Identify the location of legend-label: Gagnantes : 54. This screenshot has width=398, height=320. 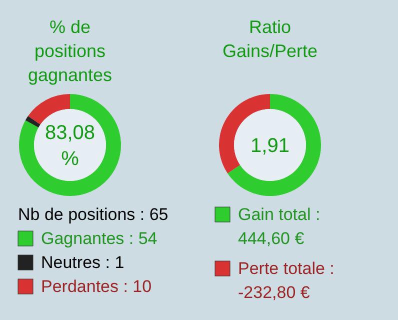
(99, 238).